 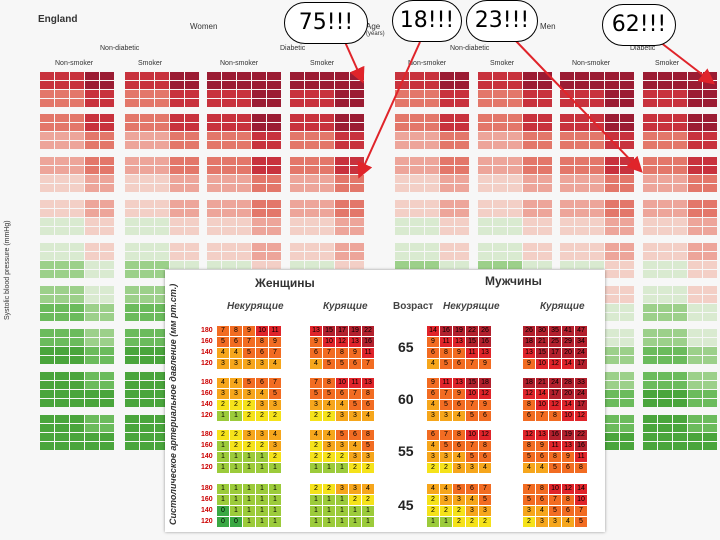 I want to click on men-nonsmoking-cell: 8, so click(x=459, y=435).